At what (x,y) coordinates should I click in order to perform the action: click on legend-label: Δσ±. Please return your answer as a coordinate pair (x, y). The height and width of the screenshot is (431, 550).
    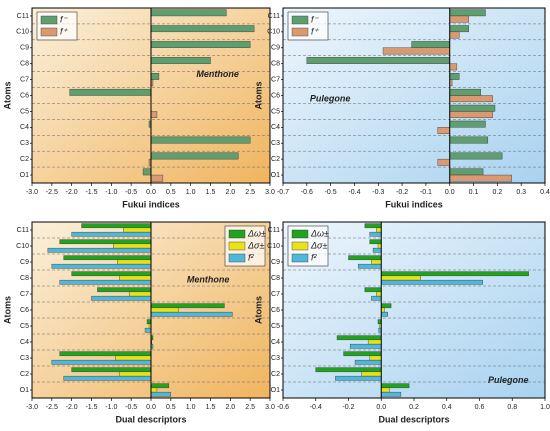
    Looking at the image, I should click on (318, 245).